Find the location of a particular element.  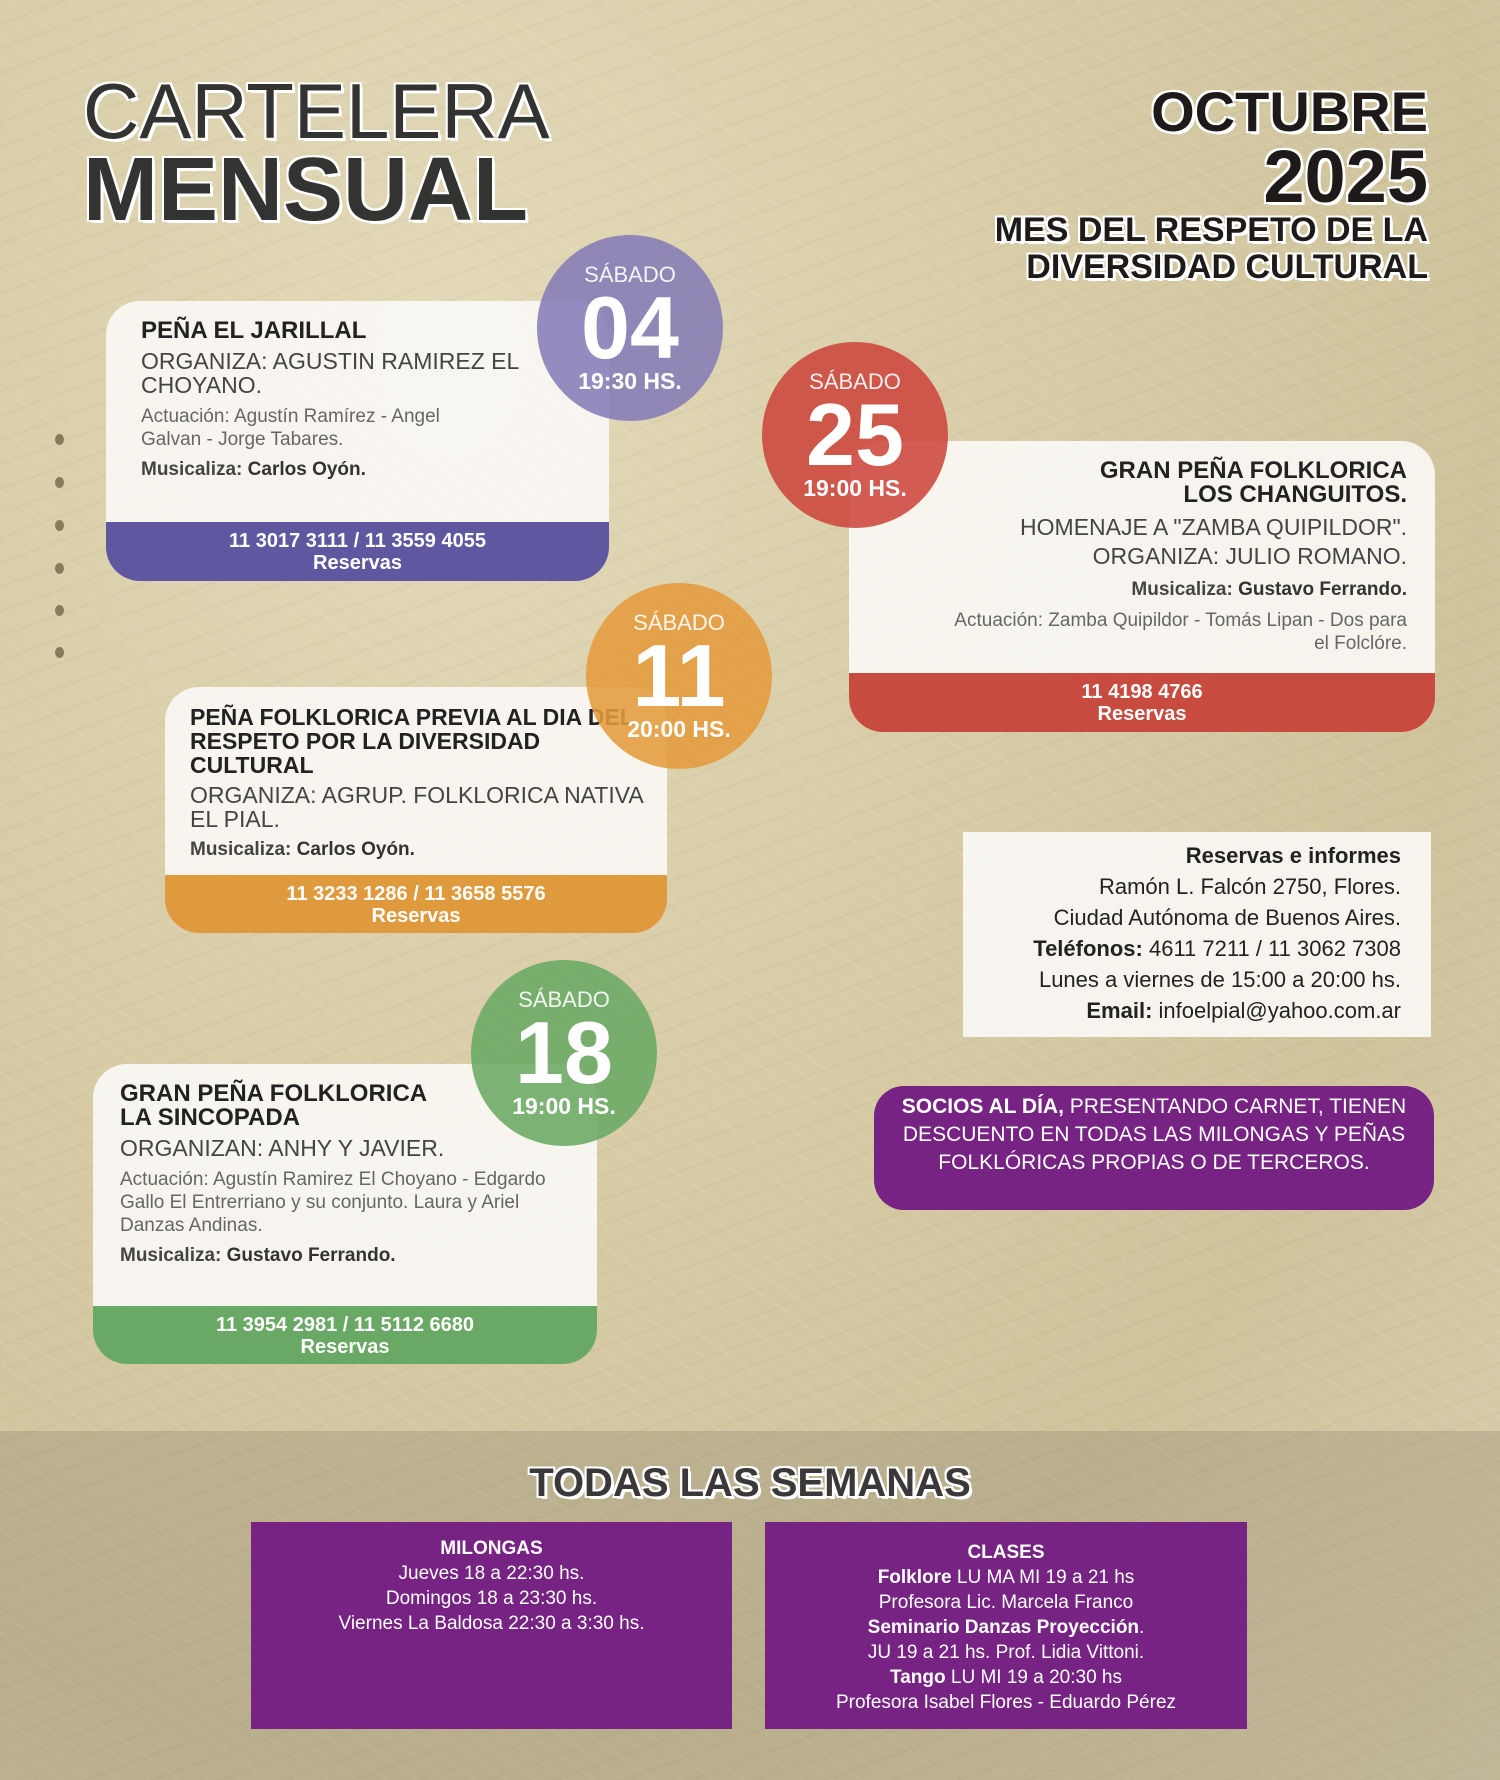

contact-title: Reservas e informes is located at coordinates (1293, 855).